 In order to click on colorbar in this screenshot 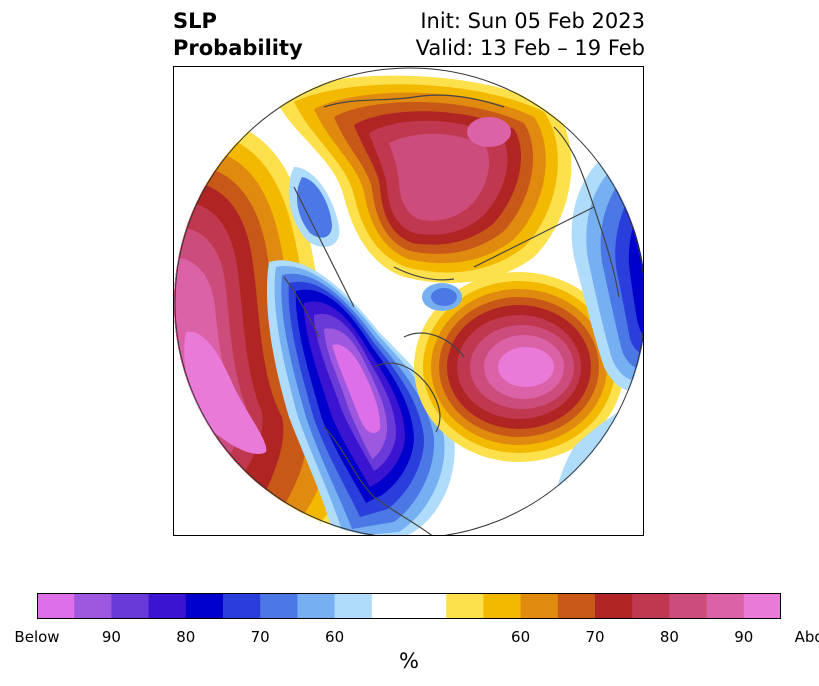, I will do `click(409, 606)`.